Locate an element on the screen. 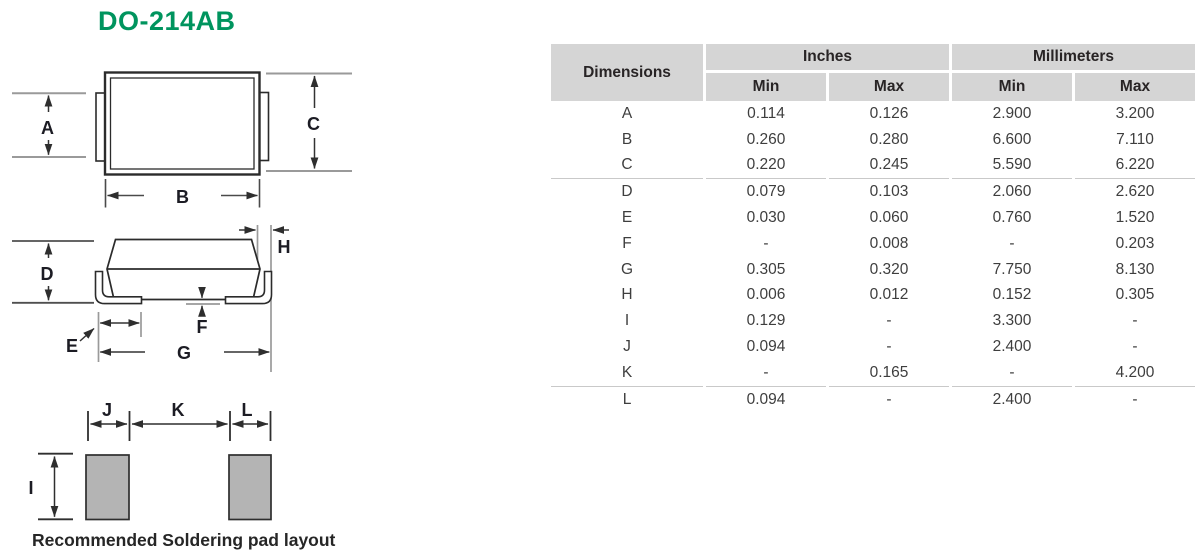 This screenshot has width=1200, height=559. table-row: D 0.079 0.103 2.060 2.620 is located at coordinates (873, 192).